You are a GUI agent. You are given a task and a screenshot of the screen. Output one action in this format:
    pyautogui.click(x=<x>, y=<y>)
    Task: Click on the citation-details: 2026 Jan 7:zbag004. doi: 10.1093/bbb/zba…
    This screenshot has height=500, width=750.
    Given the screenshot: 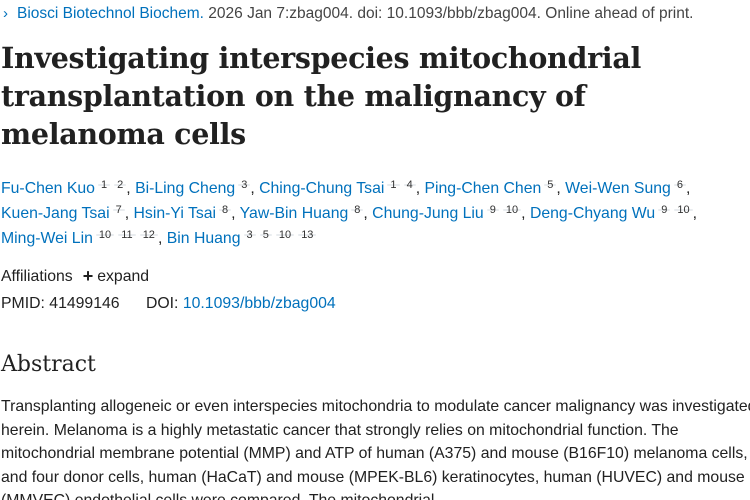 What is the action you would take?
    pyautogui.click(x=448, y=13)
    